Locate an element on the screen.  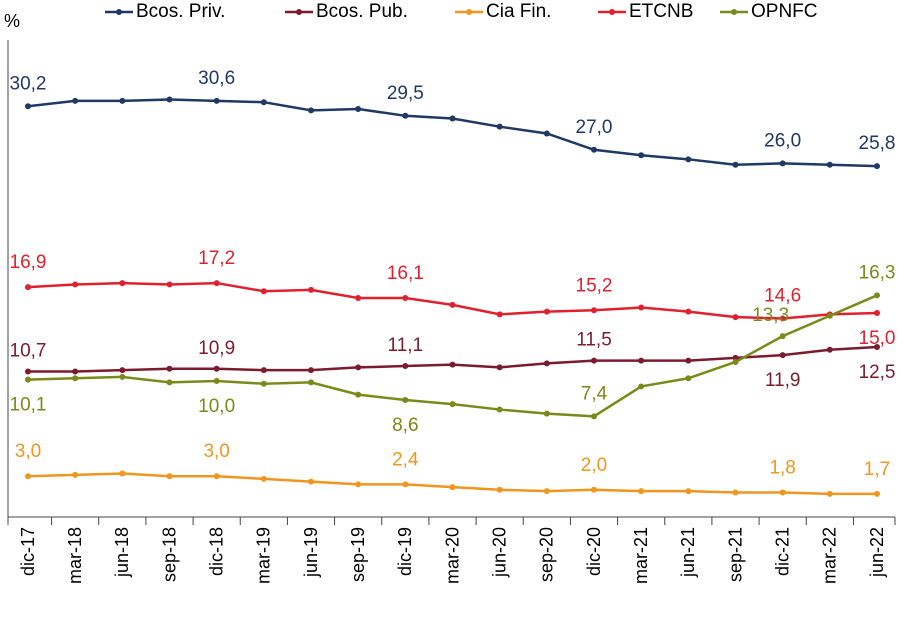
x-tick-label: mar-20 is located at coordinates (452, 555).